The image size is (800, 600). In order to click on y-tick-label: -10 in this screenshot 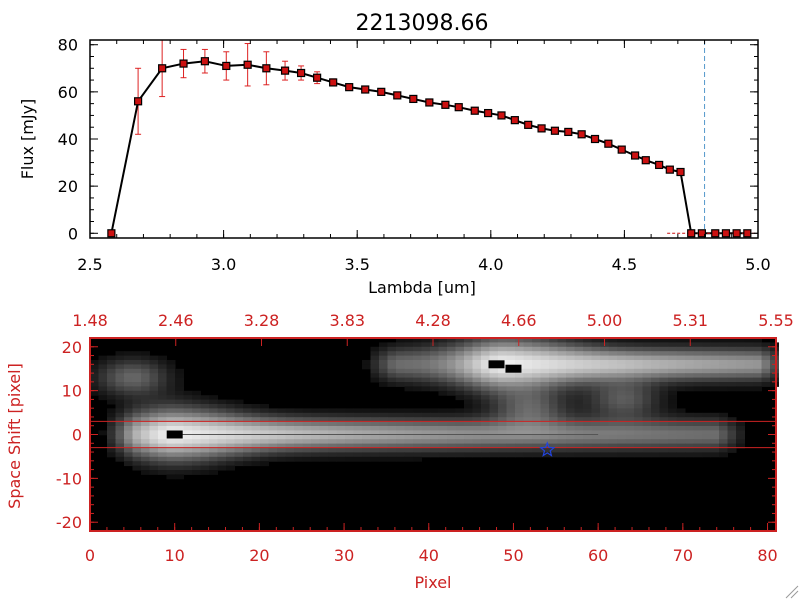, I will do `click(69, 478)`.